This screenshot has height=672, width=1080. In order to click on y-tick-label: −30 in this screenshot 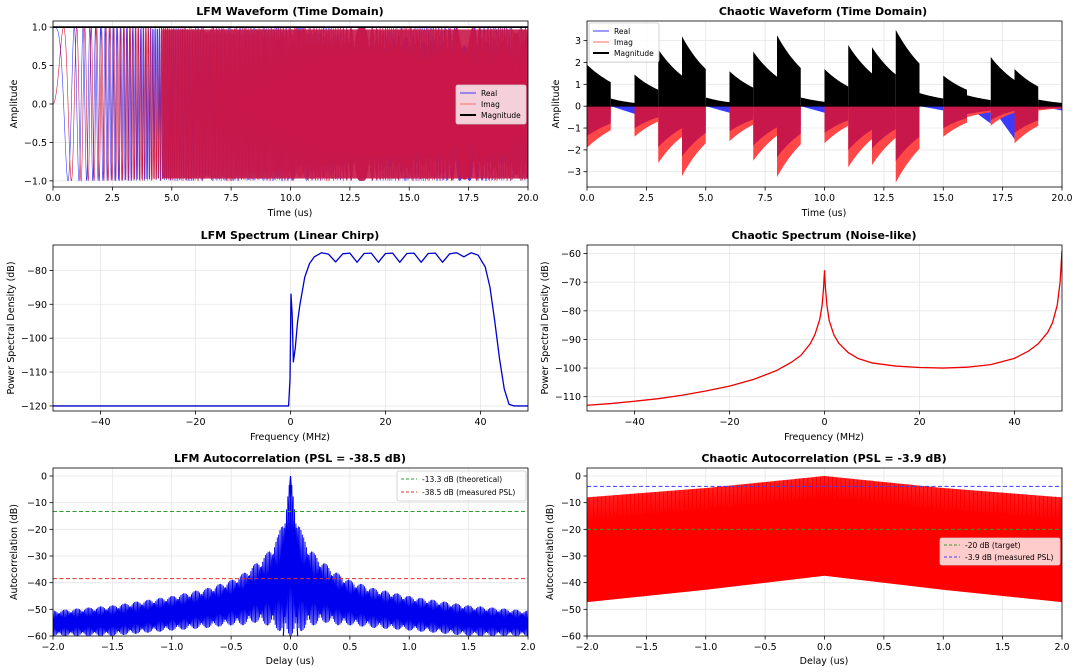, I will do `click(571, 557)`.